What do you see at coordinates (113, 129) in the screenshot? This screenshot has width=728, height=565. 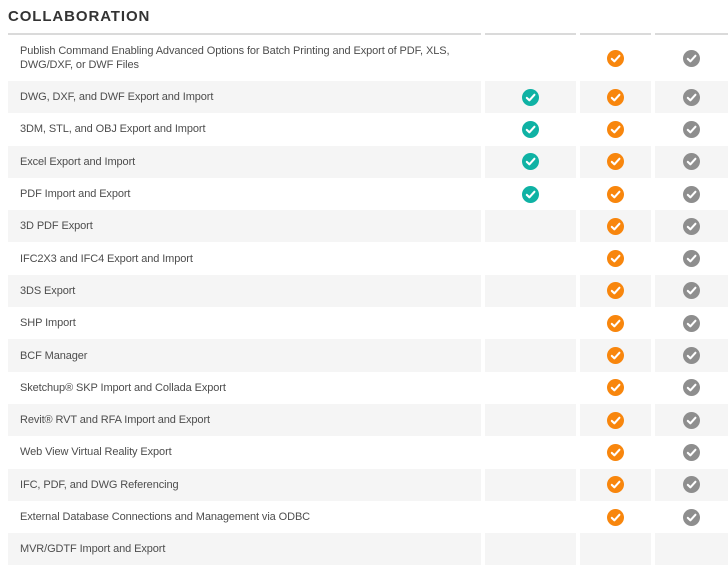 I see `feature-label: 3DM, STL, and OBJ Export and Import` at bounding box center [113, 129].